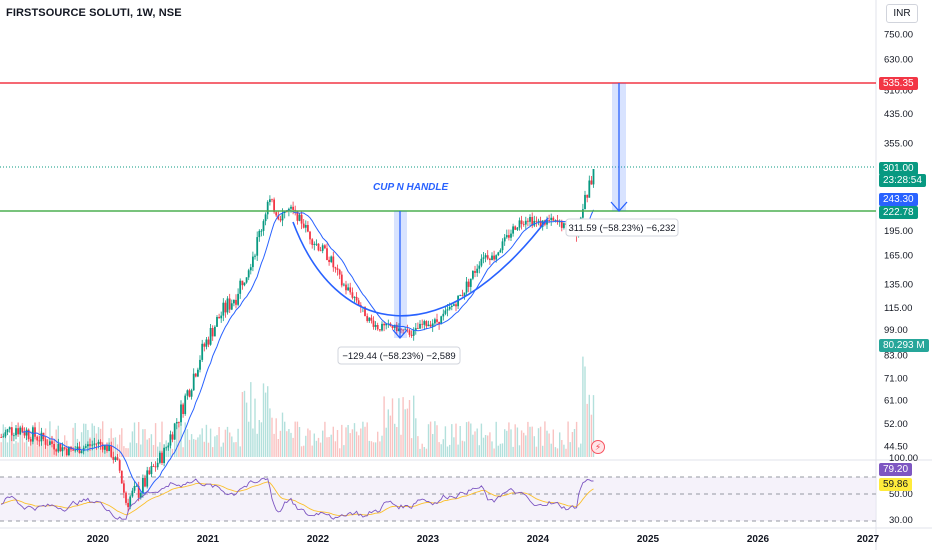 The image size is (932, 555). Describe the element at coordinates (902, 13) in the screenshot. I see `currency-button: INR` at that location.